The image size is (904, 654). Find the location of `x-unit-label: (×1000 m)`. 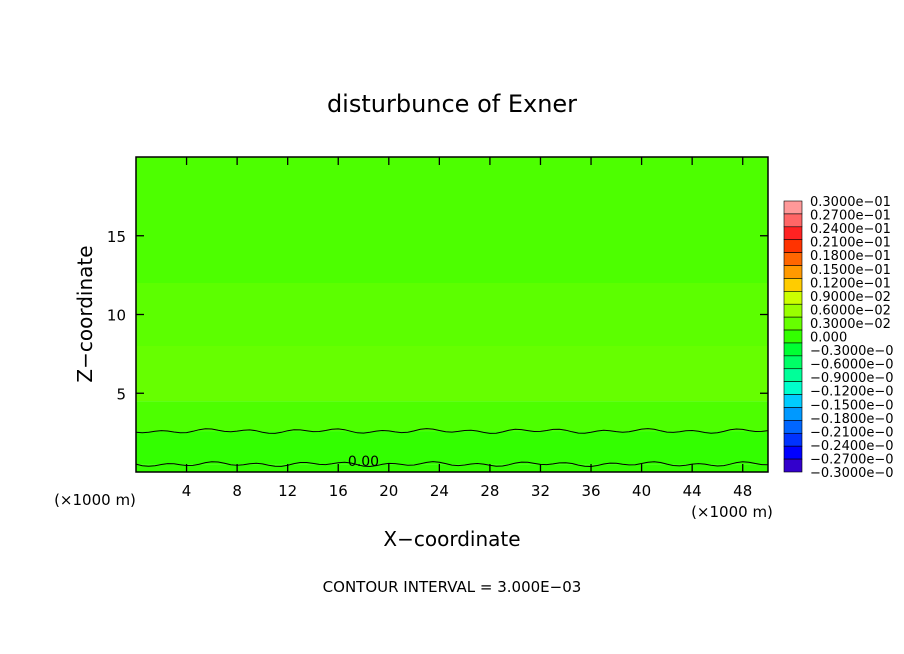

x-unit-label: (×1000 m) is located at coordinates (732, 512).